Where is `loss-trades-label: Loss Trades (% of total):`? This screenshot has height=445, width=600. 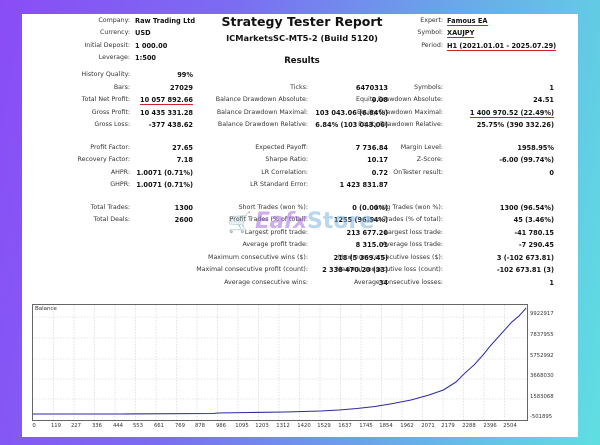 loss-trades-label: Loss Trades (% of total): is located at coordinates (405, 219).